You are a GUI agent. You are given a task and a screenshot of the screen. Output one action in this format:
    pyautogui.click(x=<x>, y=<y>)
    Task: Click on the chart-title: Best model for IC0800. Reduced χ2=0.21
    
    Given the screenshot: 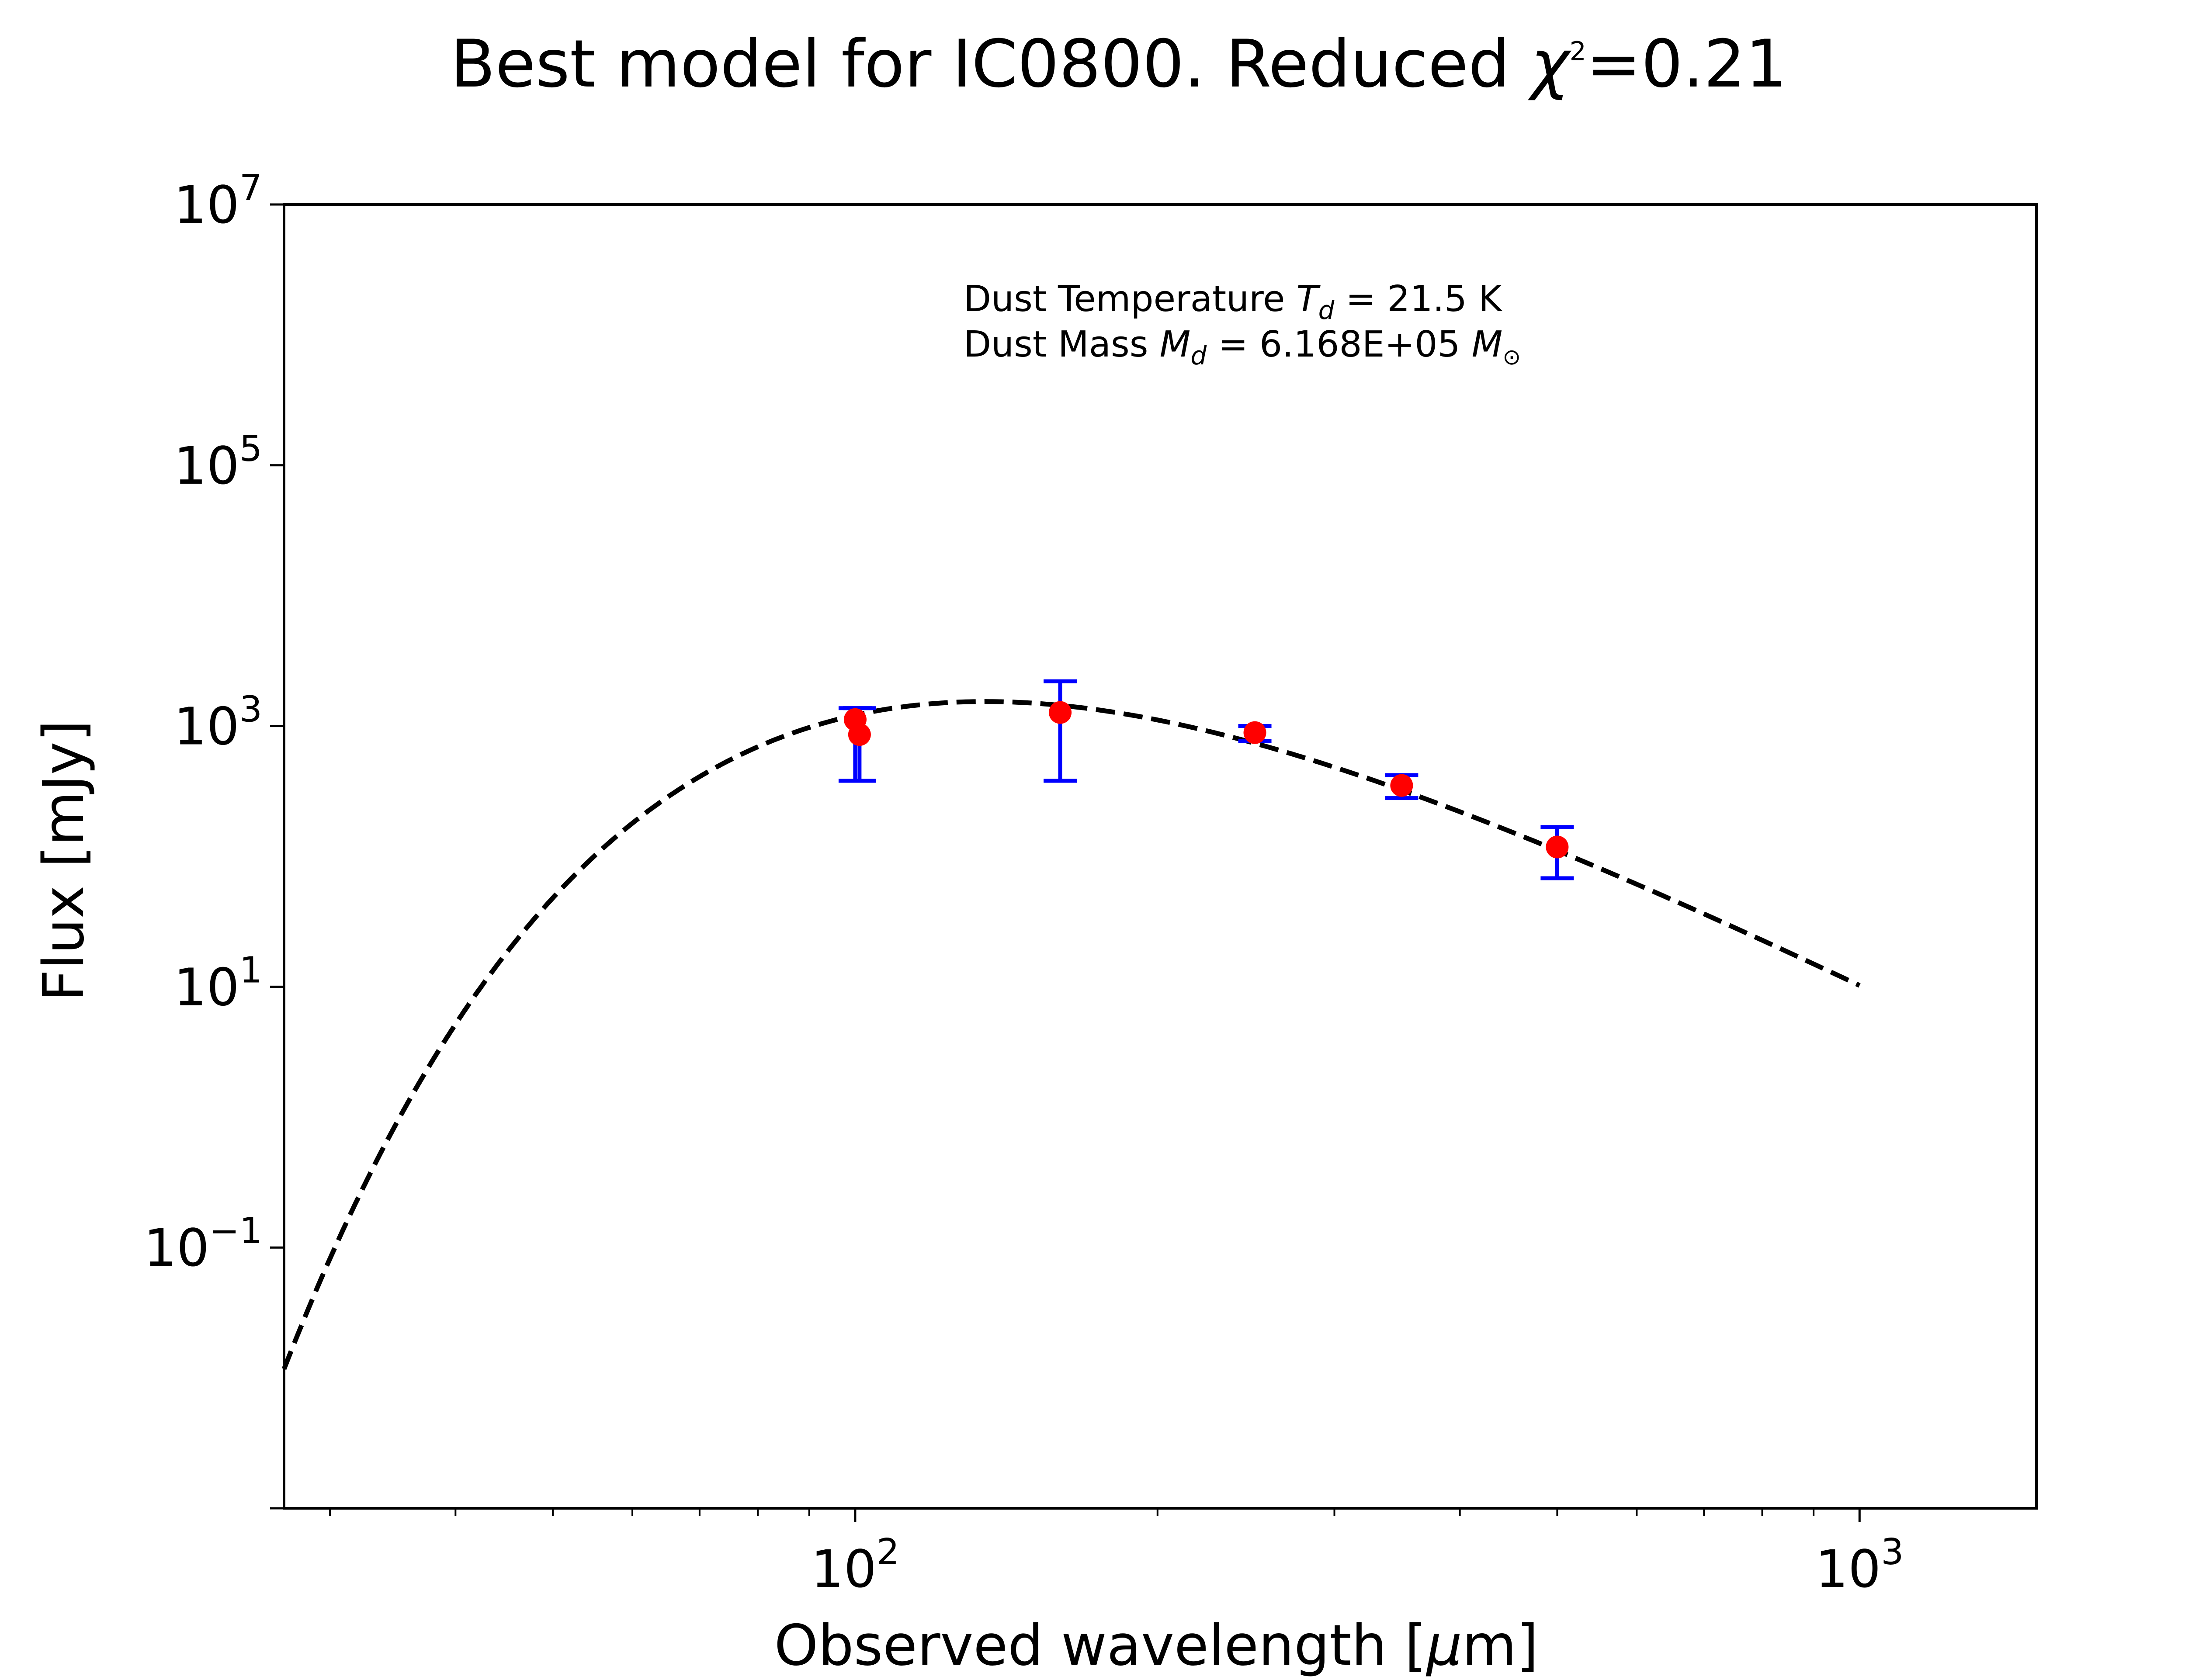 What is the action you would take?
    pyautogui.click(x=1119, y=64)
    